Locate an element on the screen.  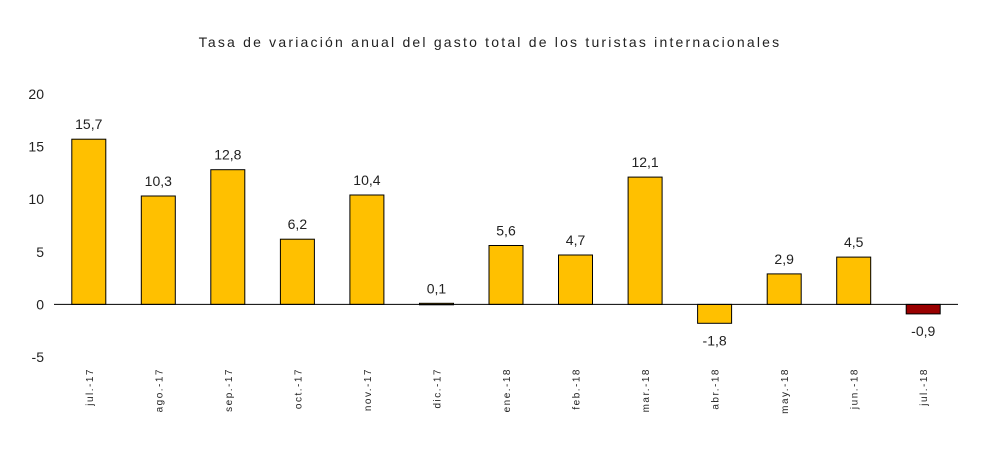
x-category-label: feb.-18 is located at coordinates (577, 389).